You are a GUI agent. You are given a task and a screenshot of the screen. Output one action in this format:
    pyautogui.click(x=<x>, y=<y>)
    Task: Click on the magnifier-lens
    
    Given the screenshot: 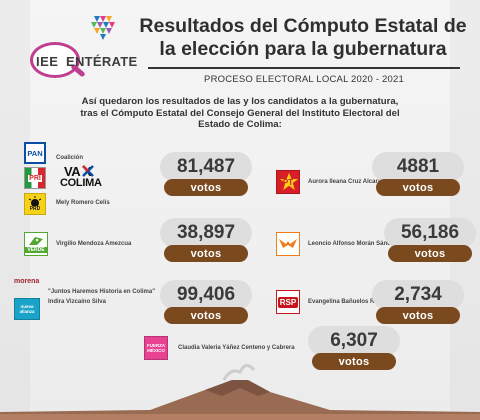 What is the action you would take?
    pyautogui.click(x=55, y=60)
    